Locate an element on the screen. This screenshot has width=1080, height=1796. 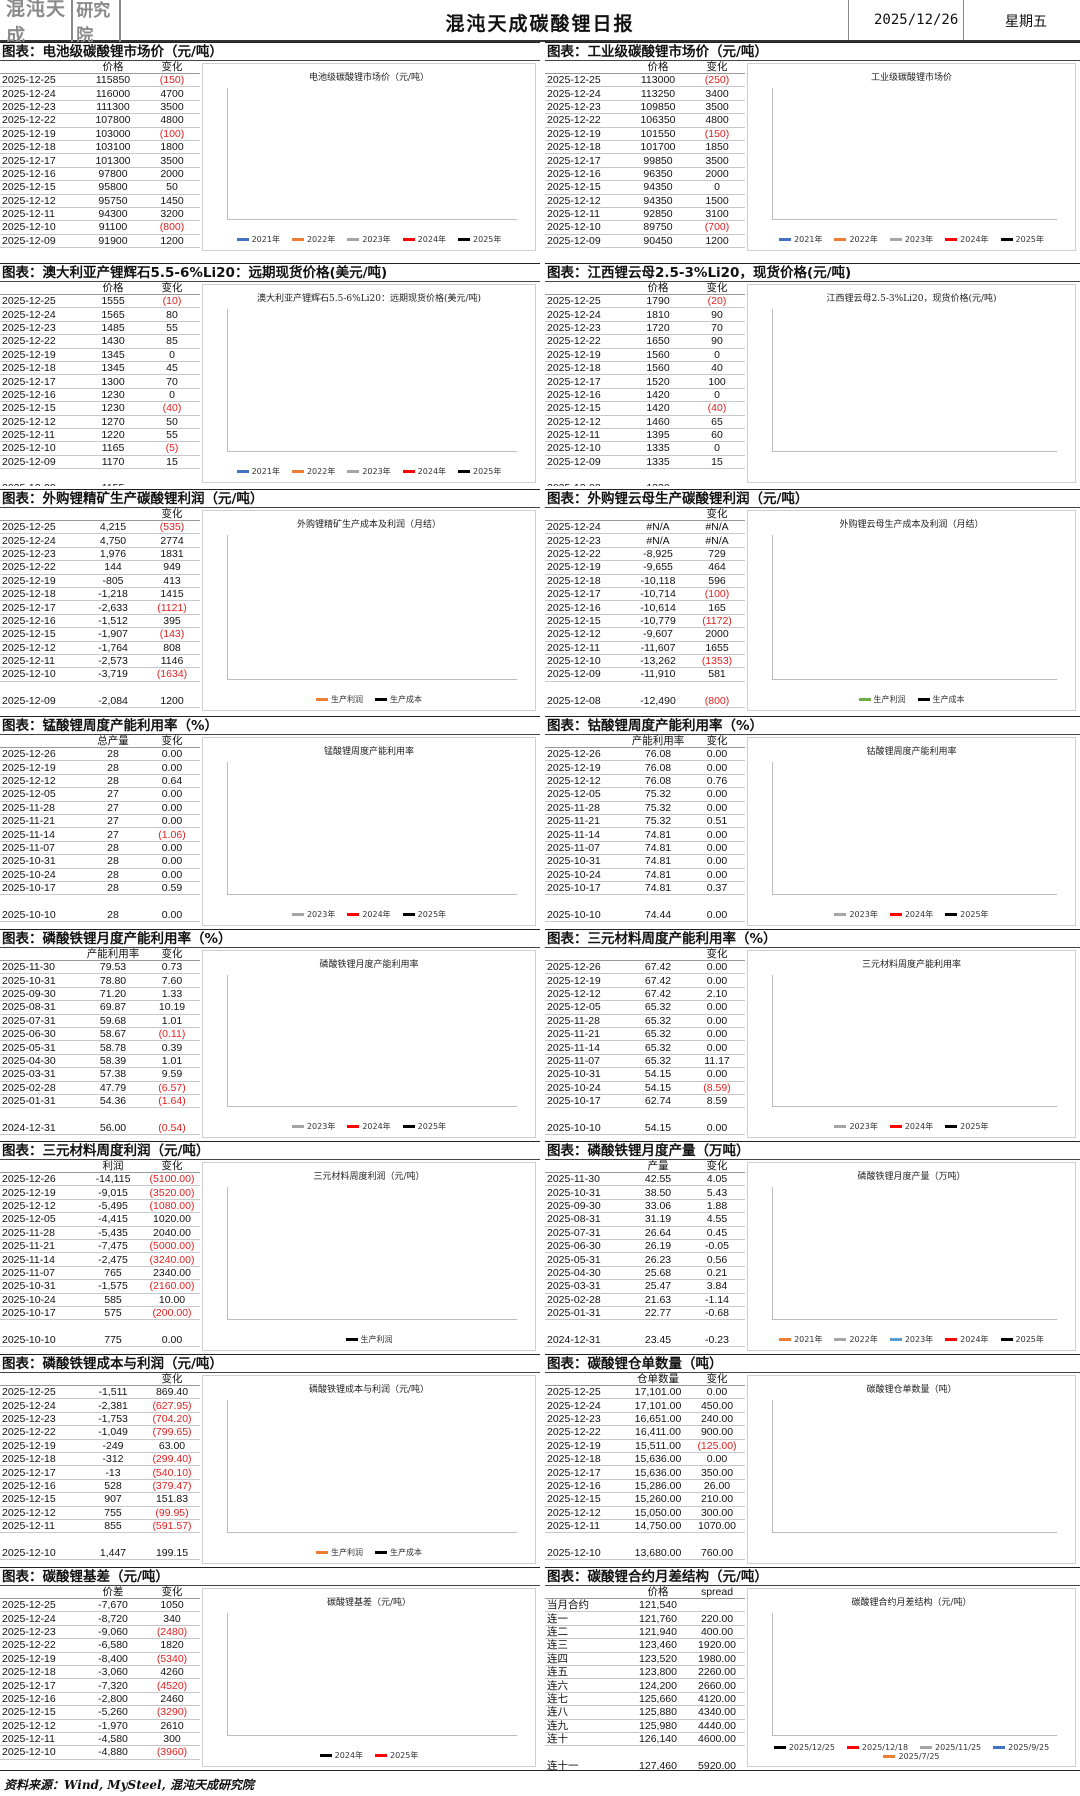
table-row: 2025-10-24 54.15 (8.59) is located at coordinates (645, 1088).